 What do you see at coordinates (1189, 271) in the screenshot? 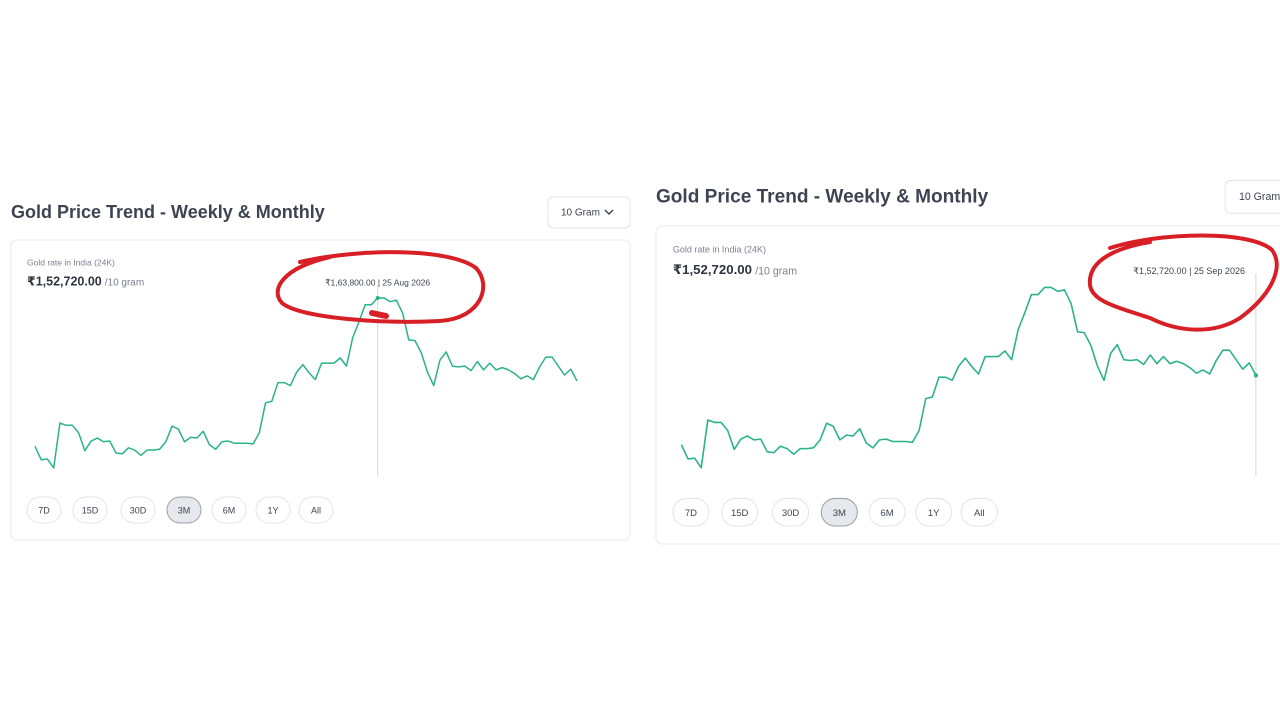
I see `hover-tooltip: ₹1,52,720.00 | 25 Sep 2026` at bounding box center [1189, 271].